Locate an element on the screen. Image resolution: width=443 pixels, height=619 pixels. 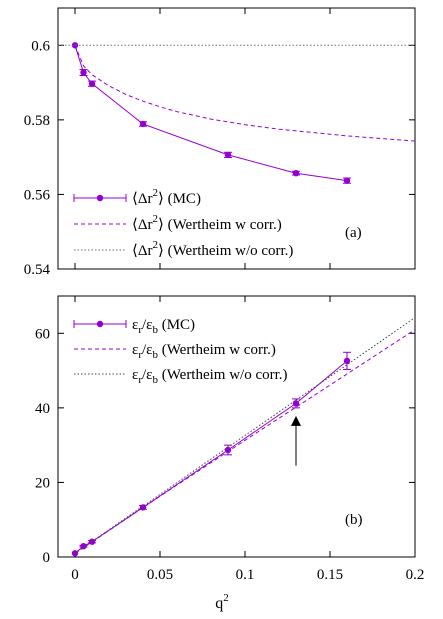
panel-a-label: (a) is located at coordinates (353, 233).